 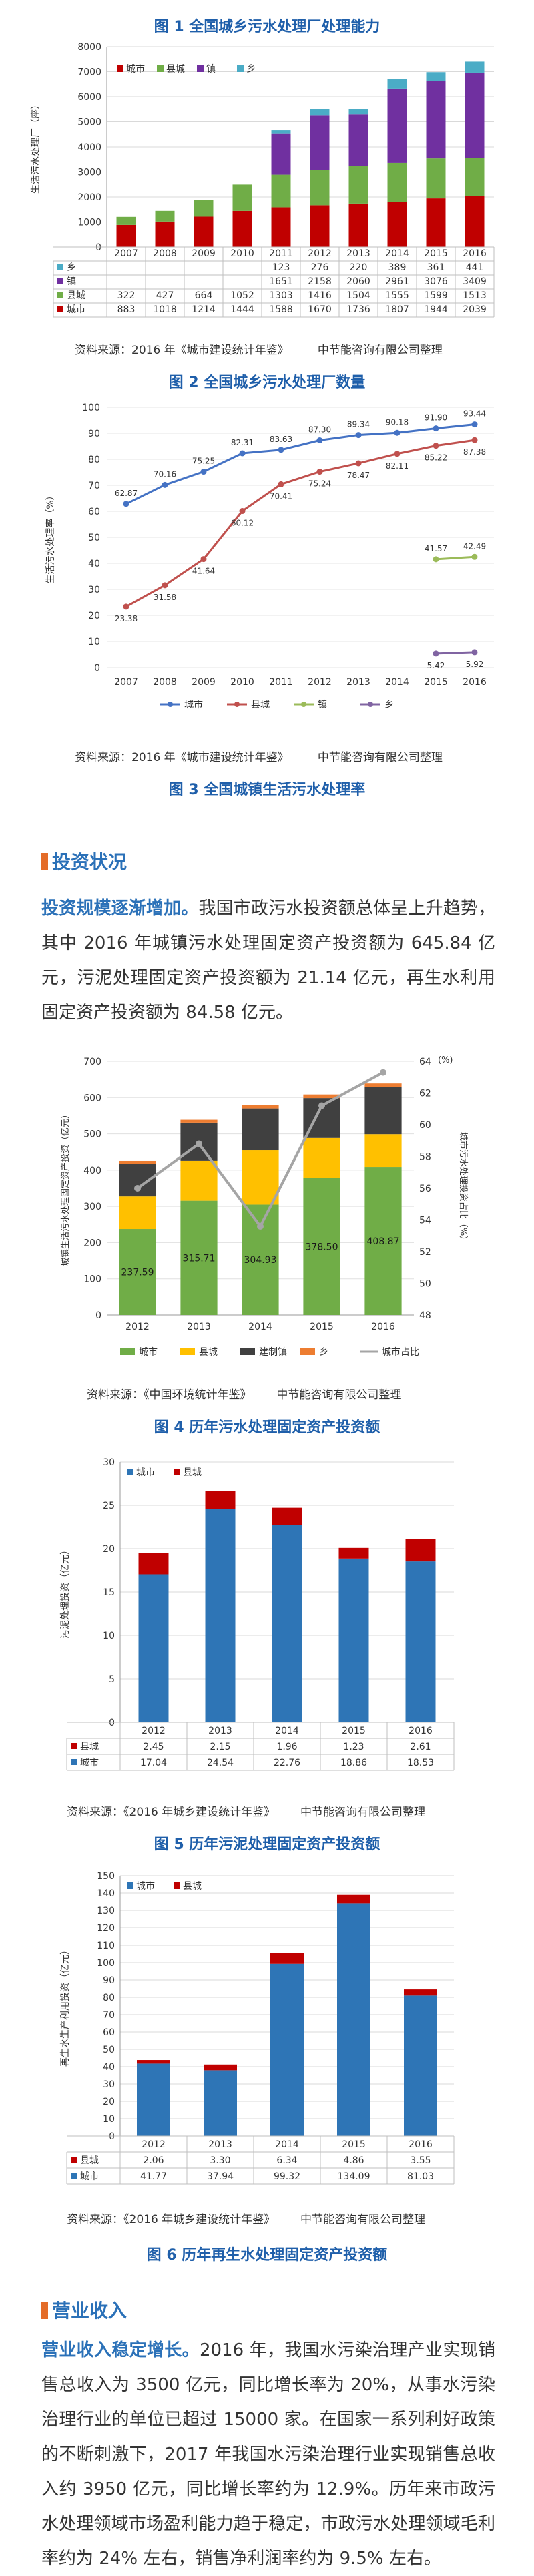 I want to click on data-point-城市, so click(x=436, y=428).